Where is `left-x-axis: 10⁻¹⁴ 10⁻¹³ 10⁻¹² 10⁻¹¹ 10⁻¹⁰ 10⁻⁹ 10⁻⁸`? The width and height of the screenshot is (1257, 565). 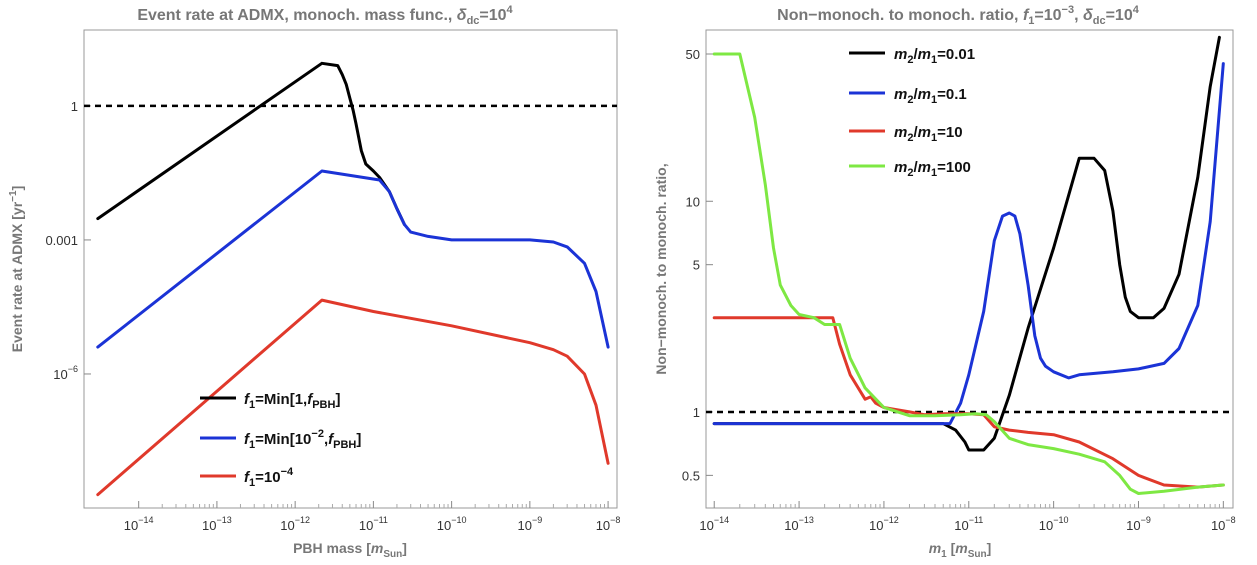 left-x-axis: 10⁻¹⁴ 10⁻¹³ 10⁻¹² 10⁻¹¹ 10⁻¹⁰ 10⁻⁹ 10⁻⁸ is located at coordinates (372, 517).